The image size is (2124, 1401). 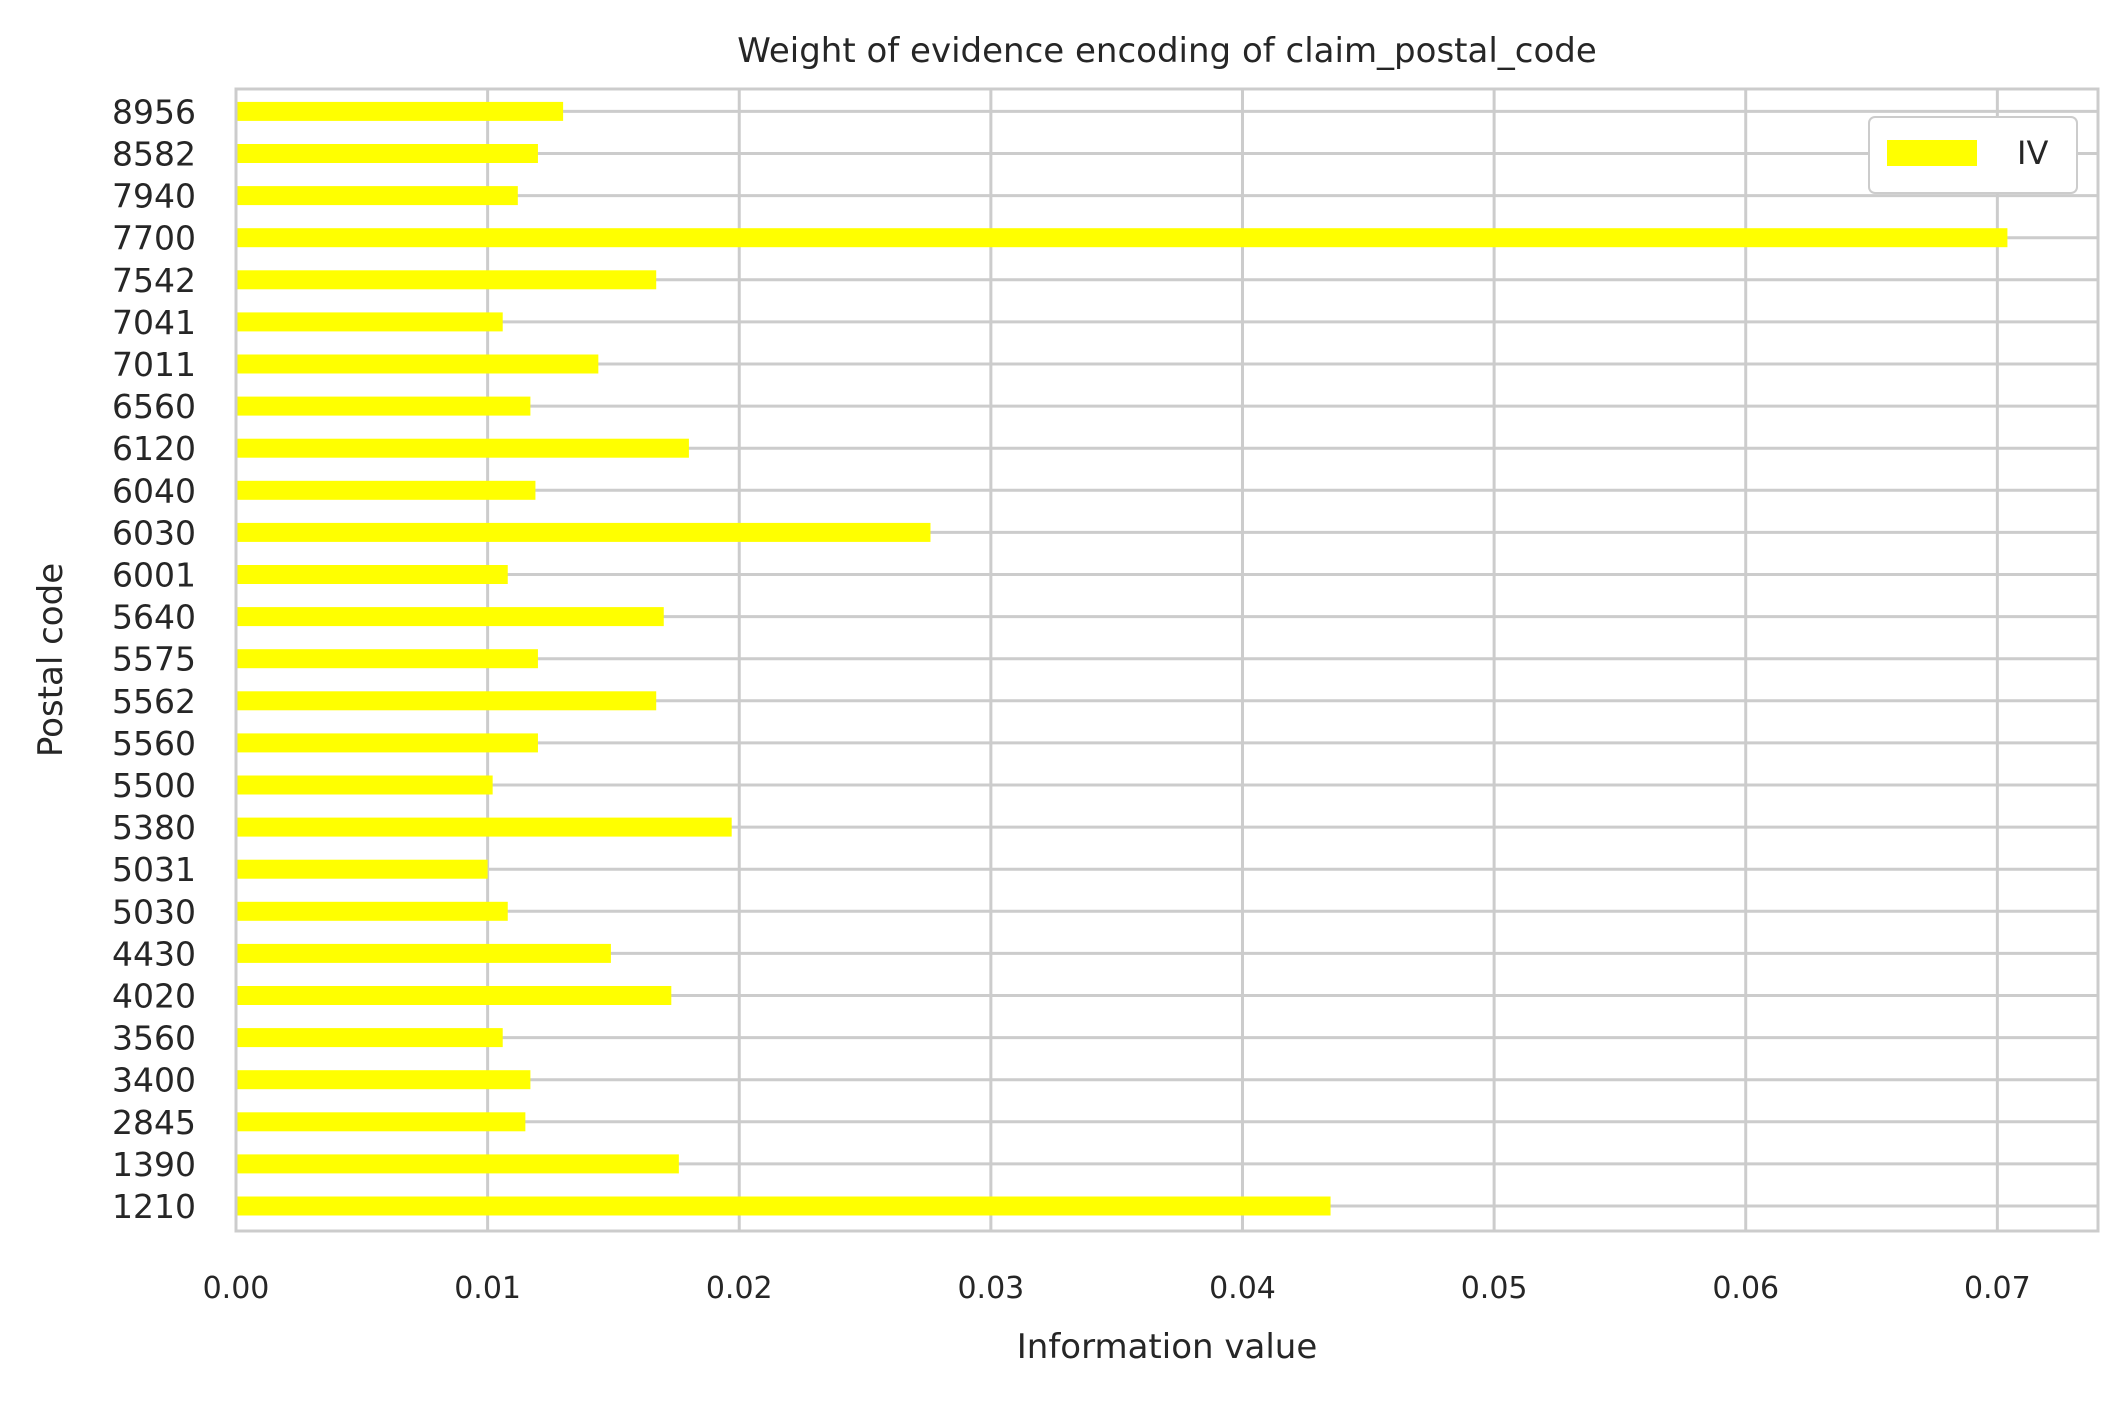 What do you see at coordinates (1167, 1347) in the screenshot?
I see `x-axis-label: Information value` at bounding box center [1167, 1347].